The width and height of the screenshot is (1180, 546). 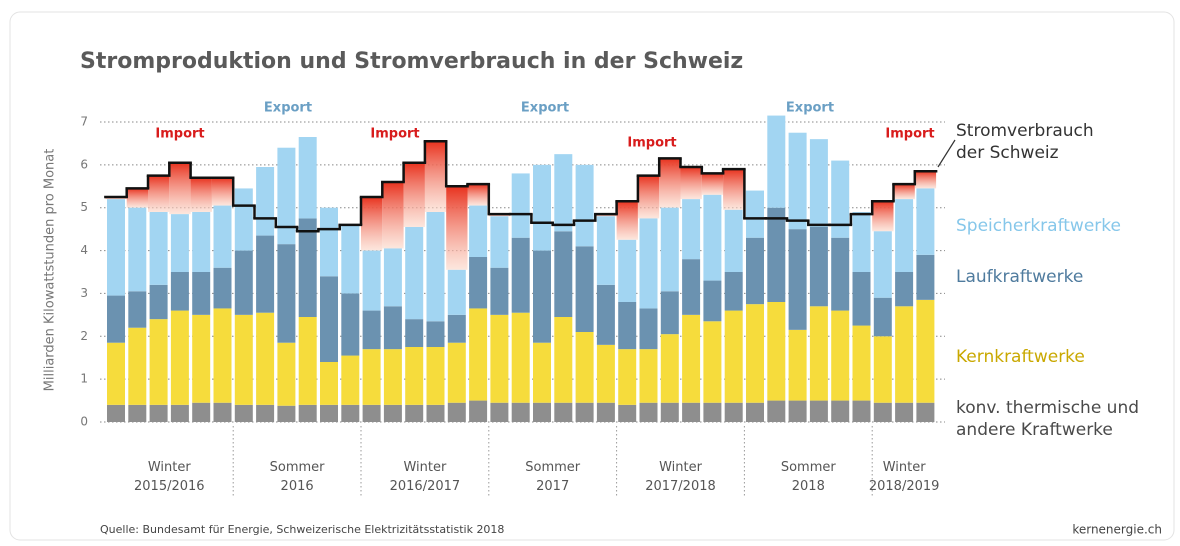 What do you see at coordinates (425, 477) in the screenshot?
I see `period-label: Winter 2016/2017` at bounding box center [425, 477].